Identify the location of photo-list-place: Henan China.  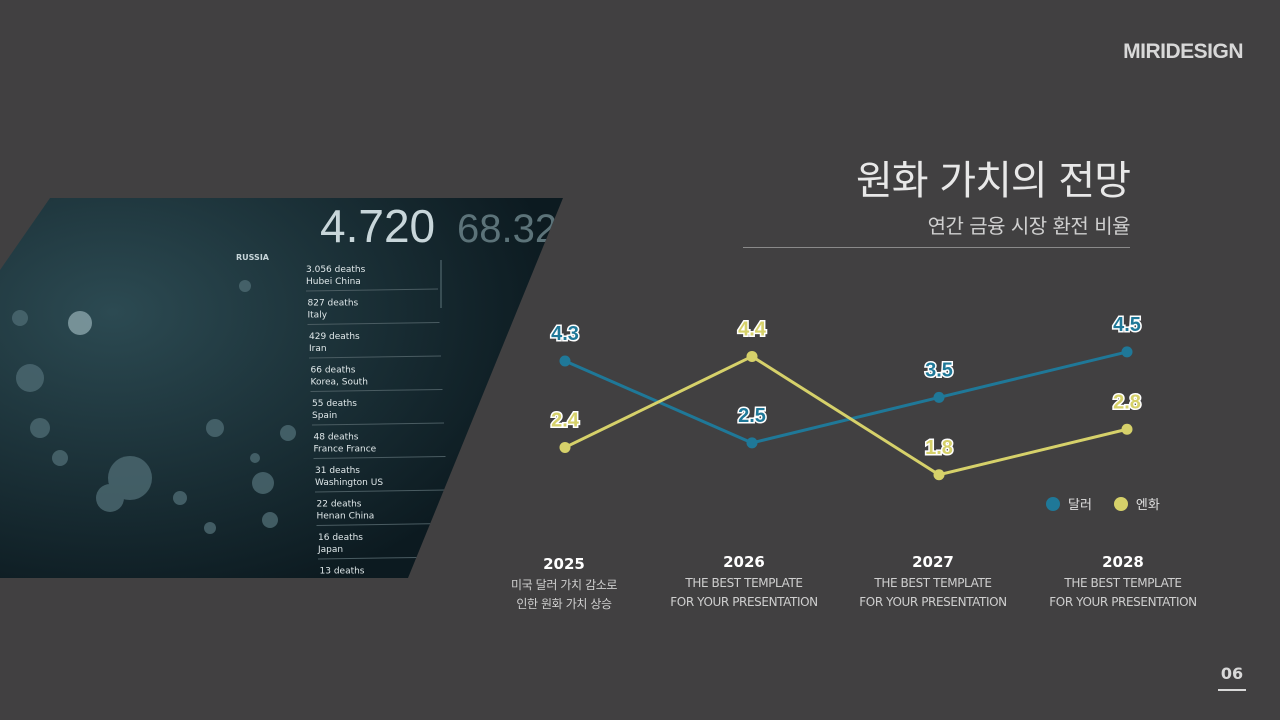
(346, 517).